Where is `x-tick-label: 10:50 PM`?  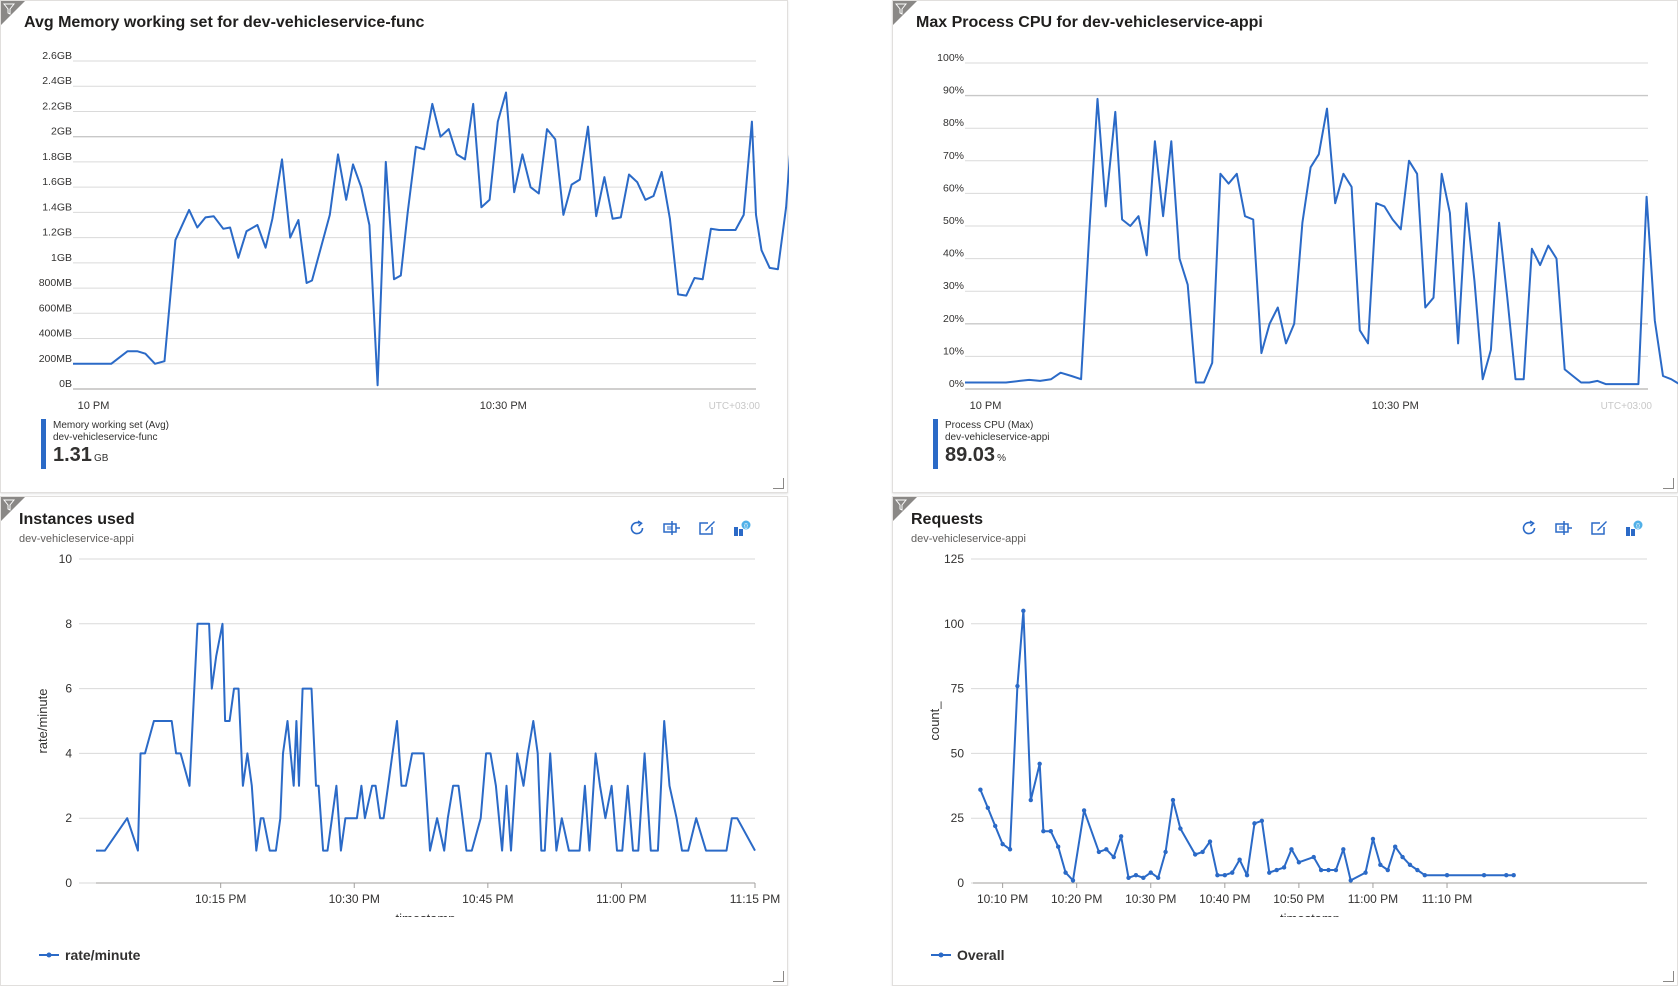 x-tick-label: 10:50 PM is located at coordinates (1298, 899).